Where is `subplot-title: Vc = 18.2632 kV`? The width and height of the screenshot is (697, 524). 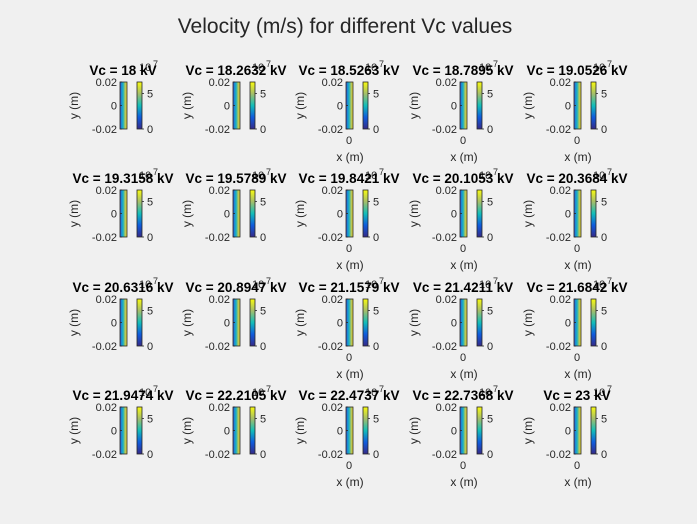
subplot-title: Vc = 18.2632 kV is located at coordinates (236, 70).